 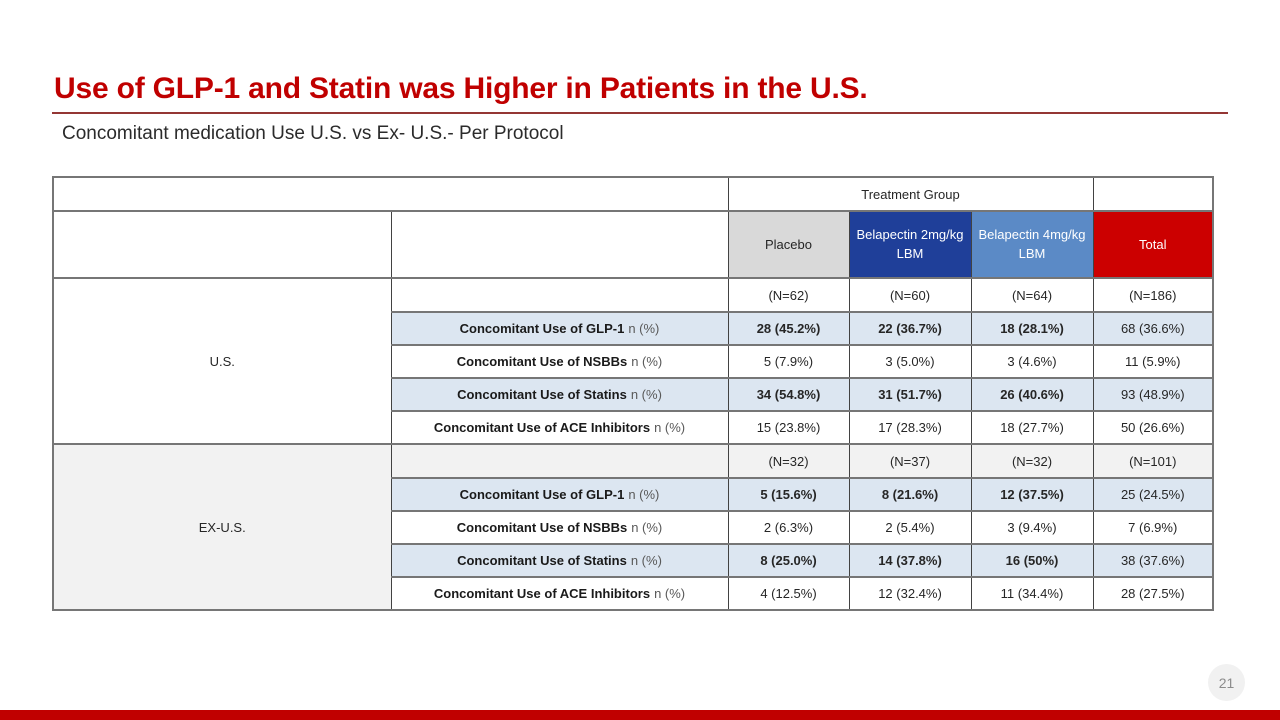 I want to click on header-spacer-cell-right, so click(x=1153, y=194).